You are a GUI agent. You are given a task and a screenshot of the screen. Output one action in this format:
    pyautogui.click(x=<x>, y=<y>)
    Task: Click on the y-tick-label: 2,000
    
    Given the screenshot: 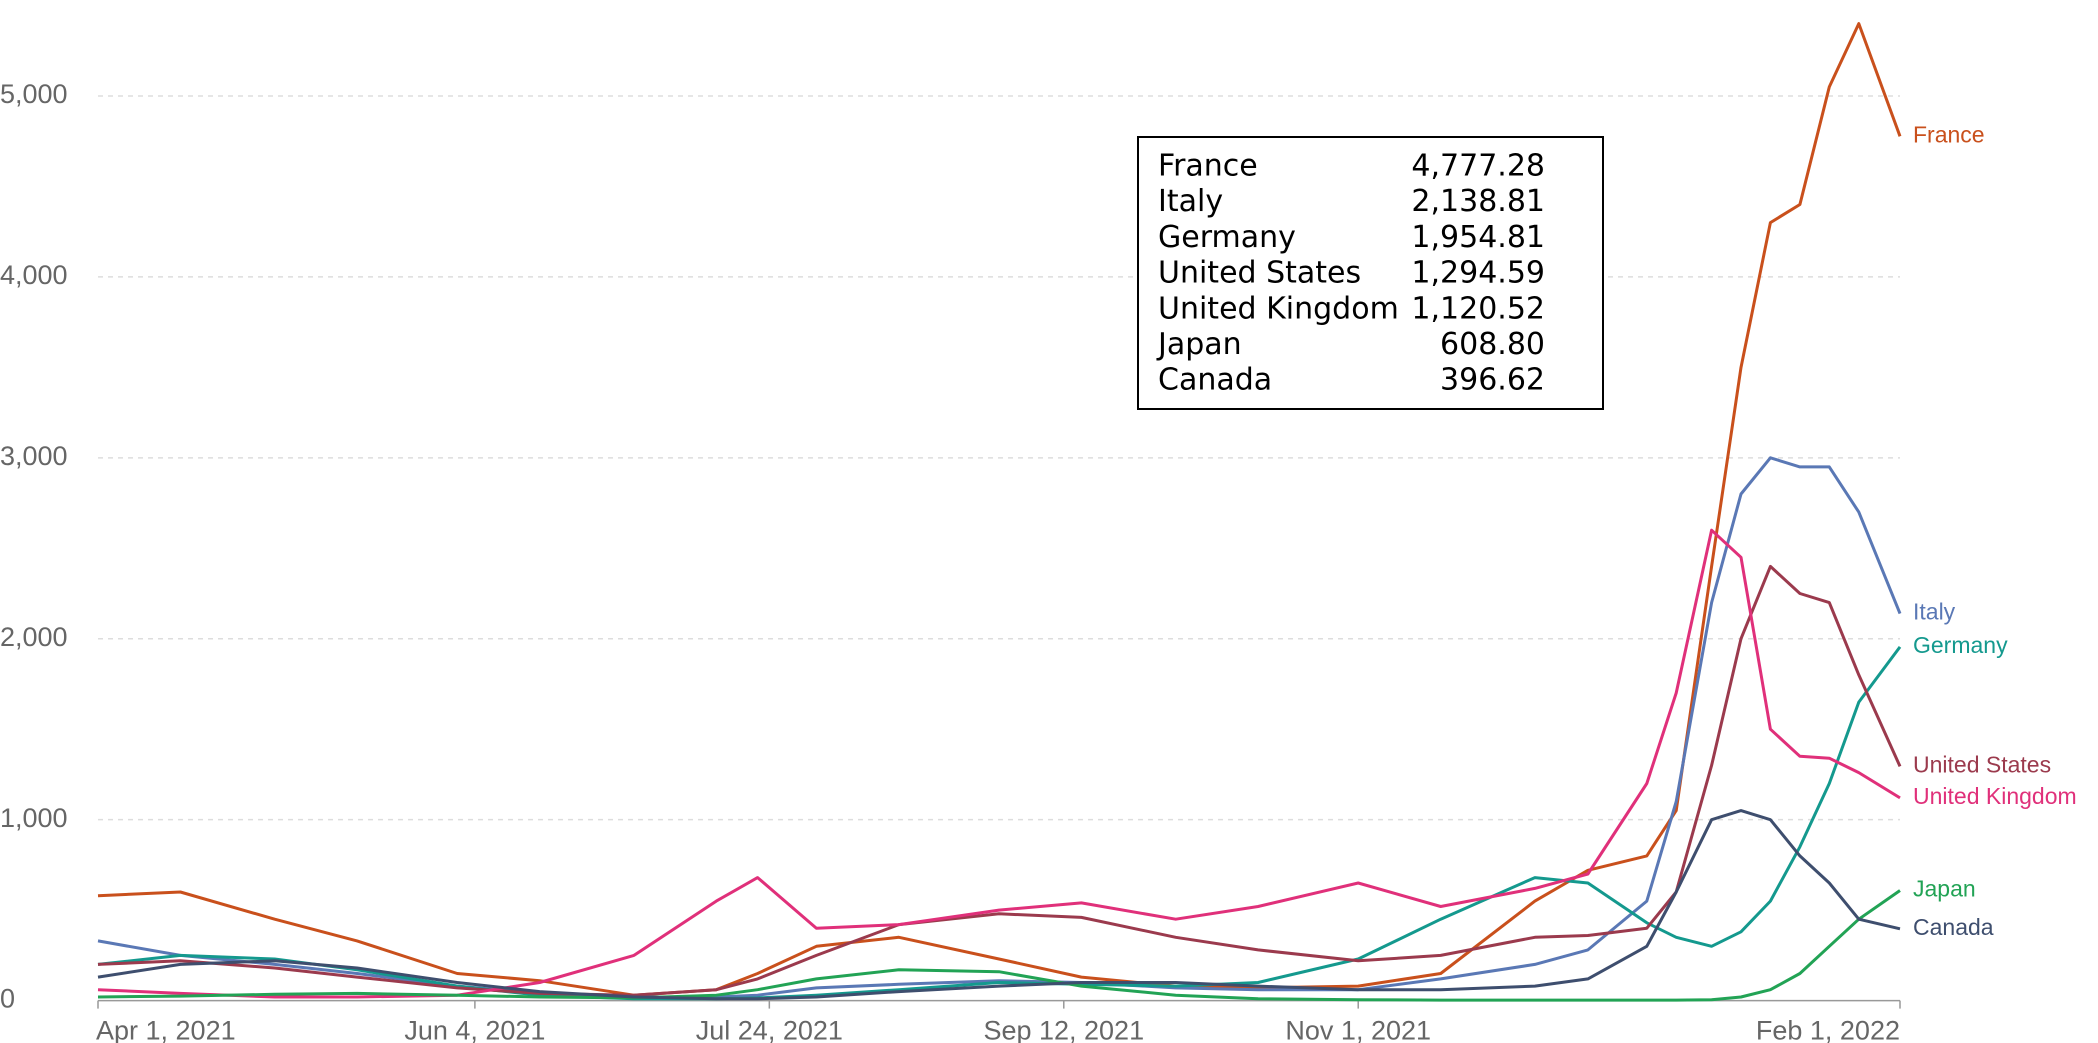 What is the action you would take?
    pyautogui.click(x=34, y=637)
    